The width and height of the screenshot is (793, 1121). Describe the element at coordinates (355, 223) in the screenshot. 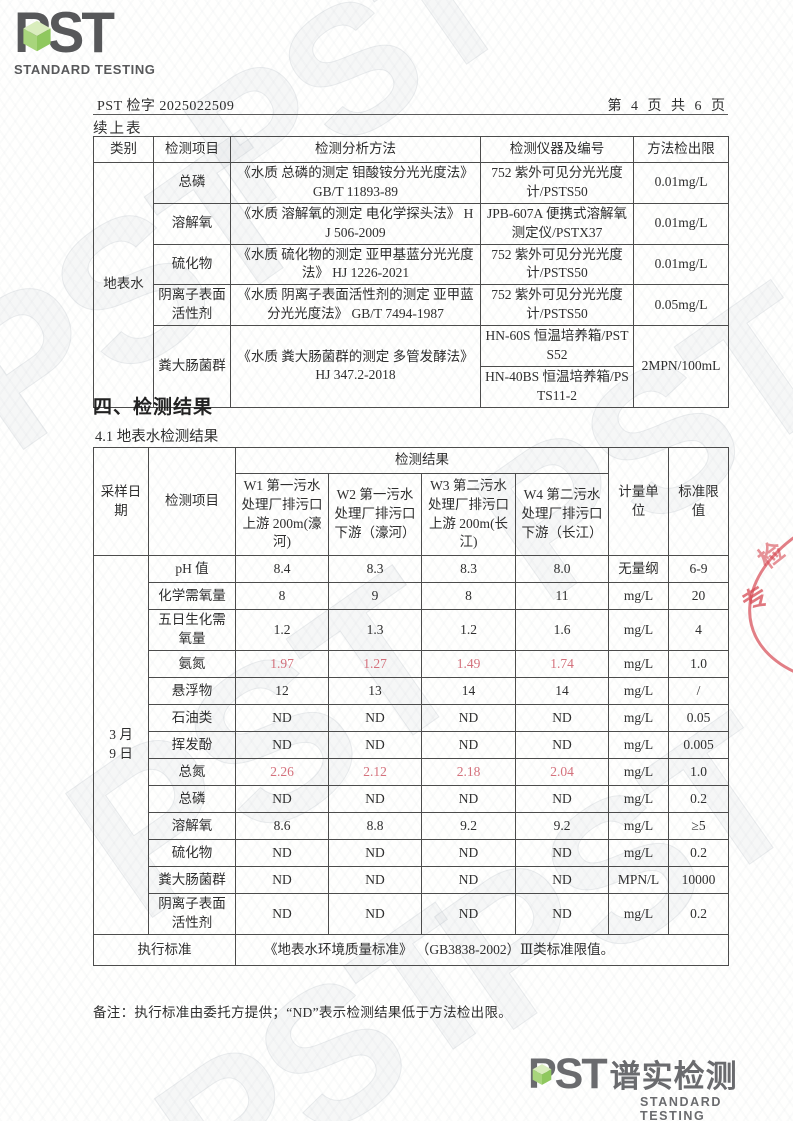

I see `cell: 《水质 溶解氧的测定 电化学探头法》 HJ 506-2009` at that location.